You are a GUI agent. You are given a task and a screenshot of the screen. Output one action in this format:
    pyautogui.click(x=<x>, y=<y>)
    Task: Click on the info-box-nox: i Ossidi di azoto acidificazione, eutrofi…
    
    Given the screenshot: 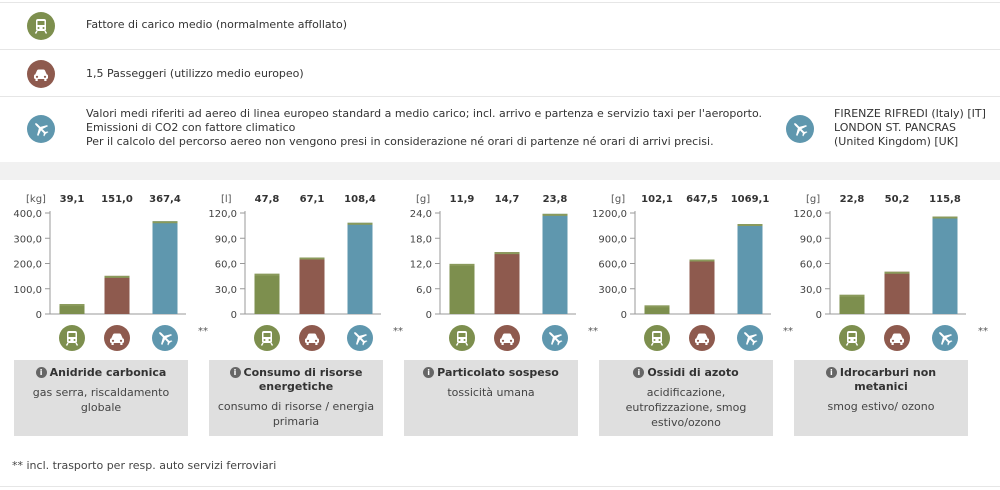 What is the action you would take?
    pyautogui.click(x=686, y=398)
    